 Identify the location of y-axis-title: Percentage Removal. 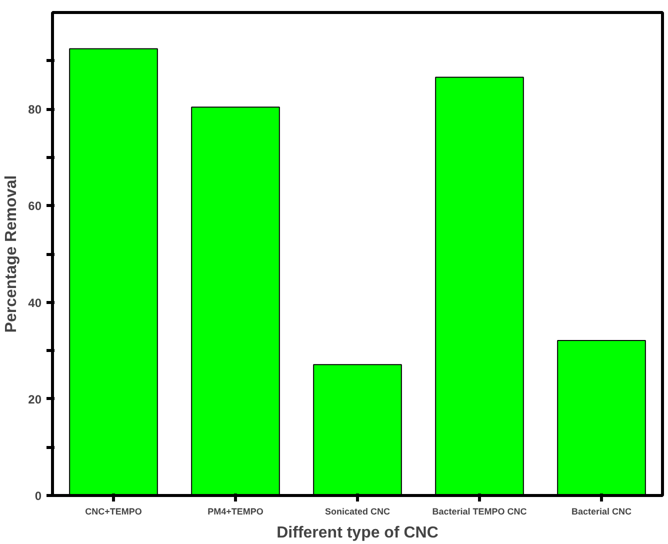
(11, 254).